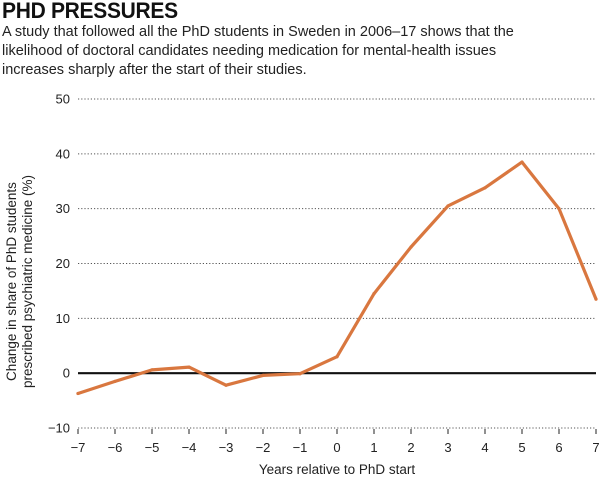 The height and width of the screenshot is (496, 600). What do you see at coordinates (410, 447) in the screenshot?
I see `x-tick-label: 2` at bounding box center [410, 447].